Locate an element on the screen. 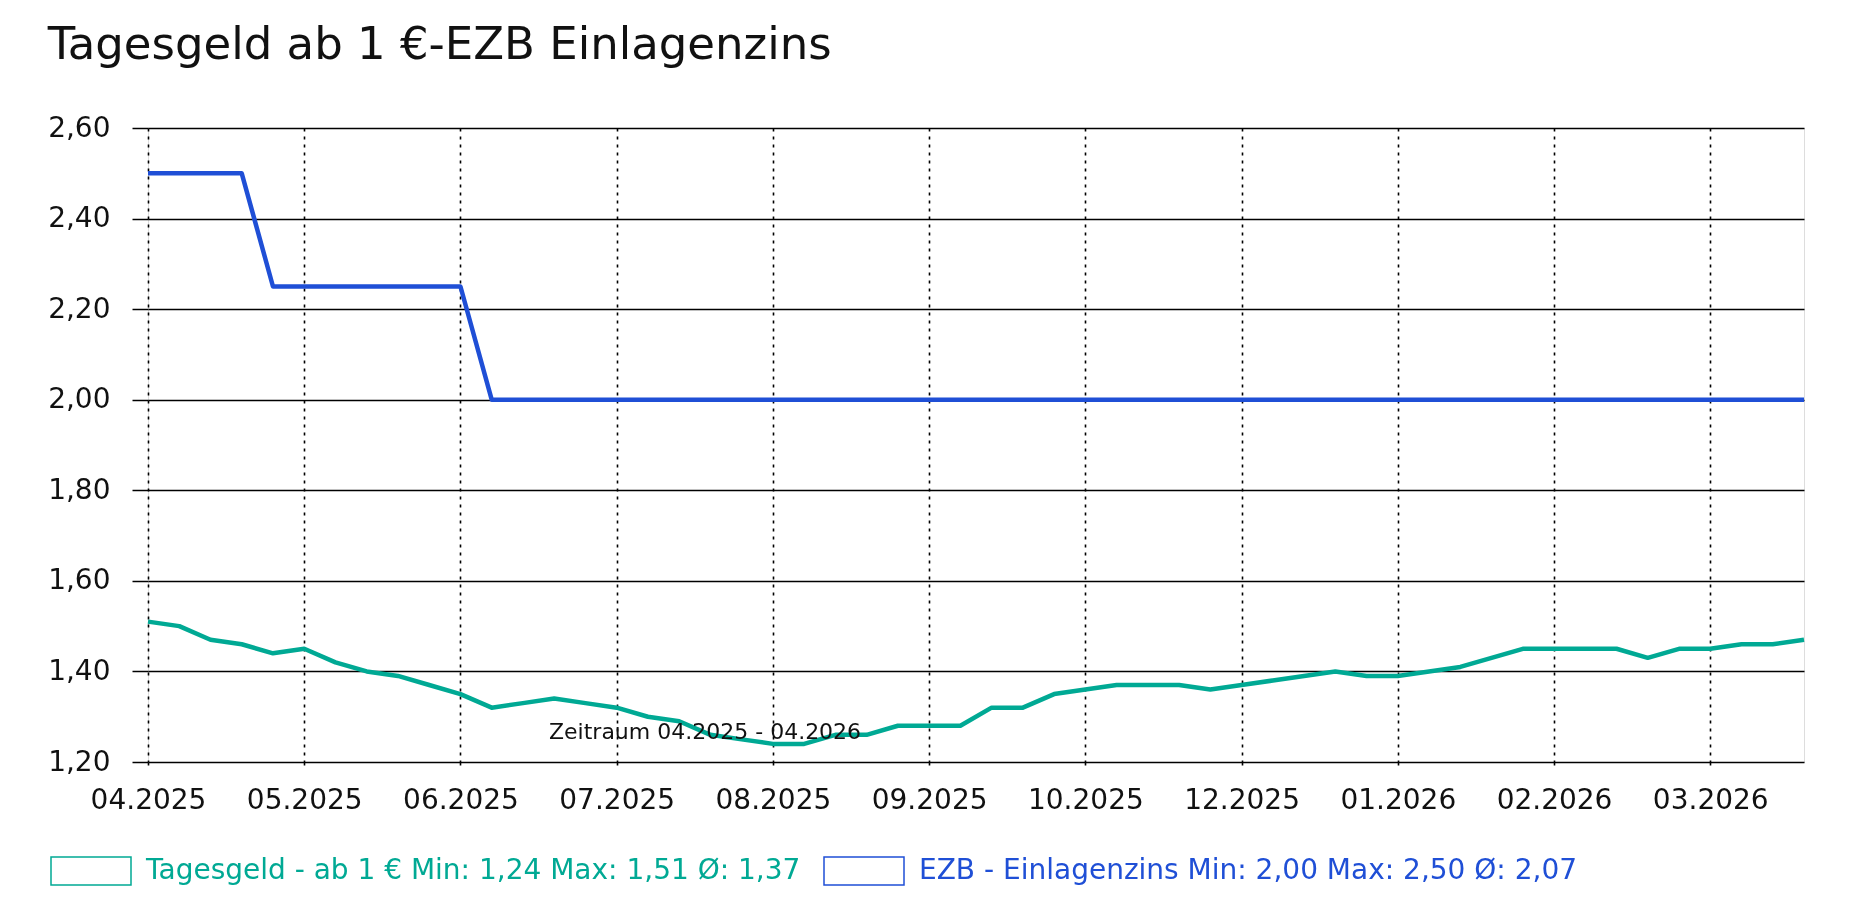 This screenshot has width=1852, height=924. y-tick-label: 1,20 is located at coordinates (79, 761).